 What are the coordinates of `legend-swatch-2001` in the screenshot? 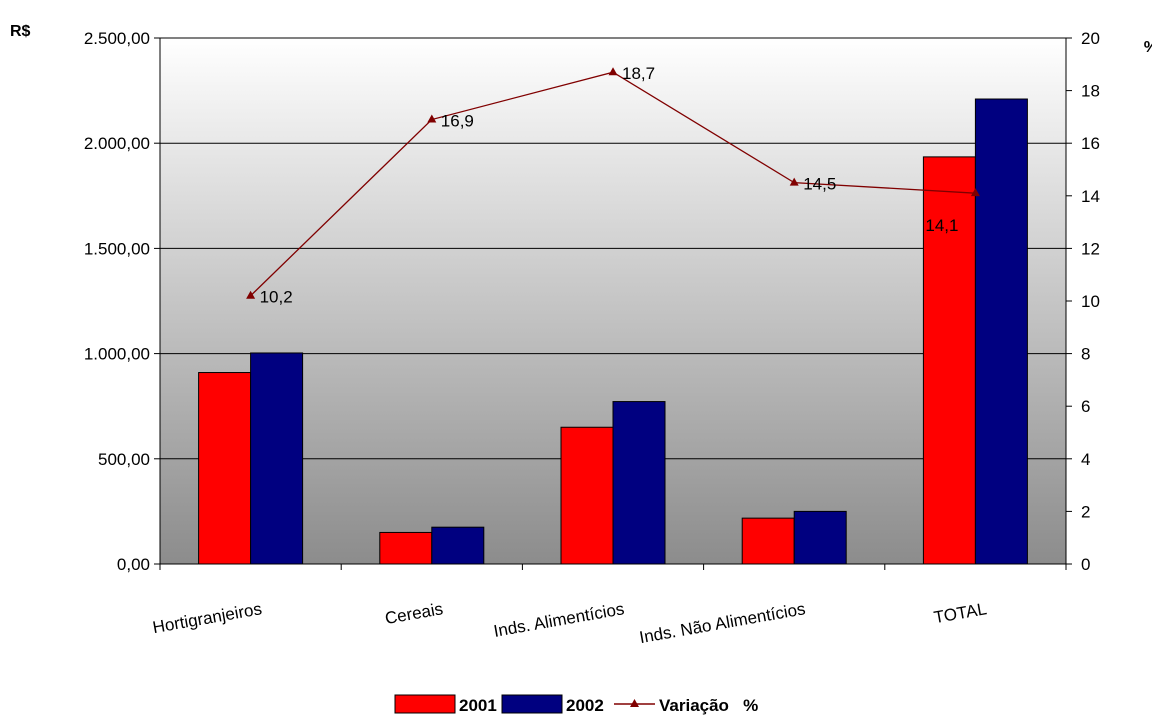 It's located at (425, 704).